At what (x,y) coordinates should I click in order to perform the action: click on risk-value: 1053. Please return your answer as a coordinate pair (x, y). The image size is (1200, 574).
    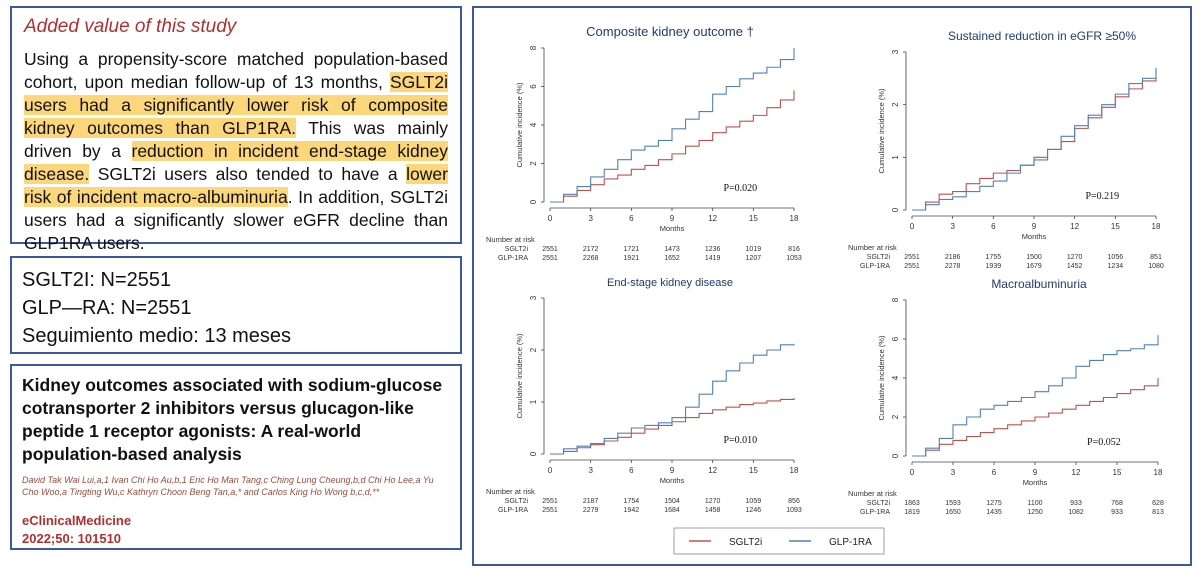
    Looking at the image, I should click on (794, 258).